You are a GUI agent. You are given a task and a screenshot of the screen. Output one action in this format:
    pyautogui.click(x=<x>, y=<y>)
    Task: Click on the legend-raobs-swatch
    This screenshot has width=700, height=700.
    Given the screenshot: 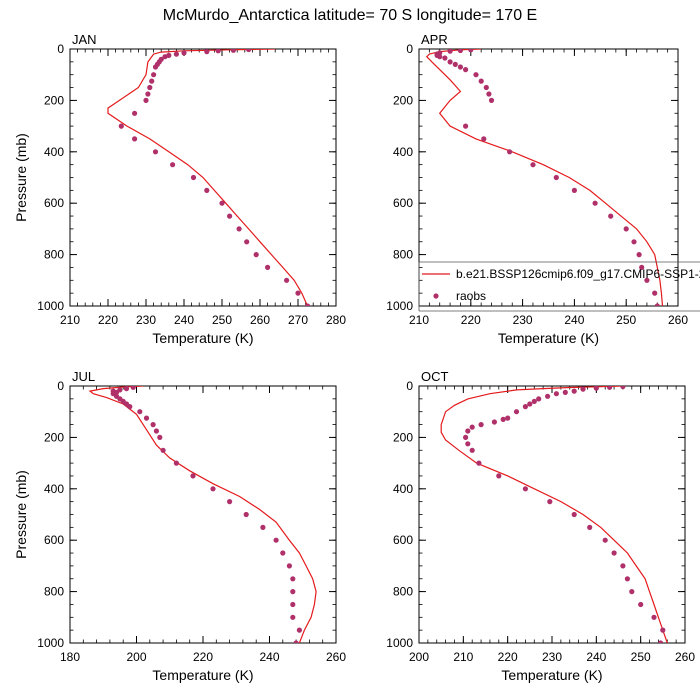 What is the action you would take?
    pyautogui.click(x=436, y=296)
    